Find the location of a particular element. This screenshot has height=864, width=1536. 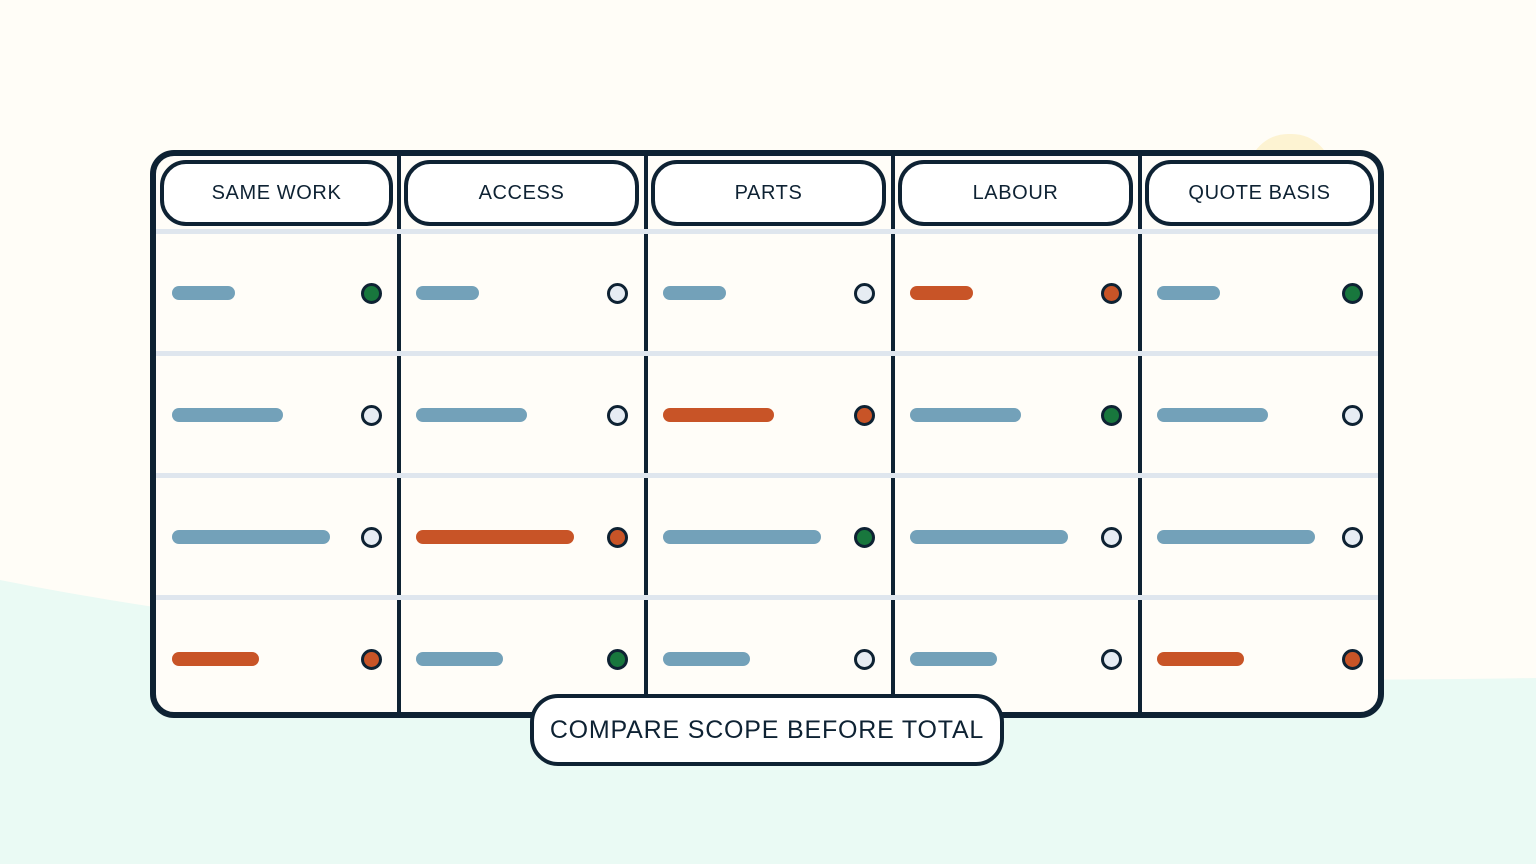

column-header: SAME WORK is located at coordinates (276, 193).